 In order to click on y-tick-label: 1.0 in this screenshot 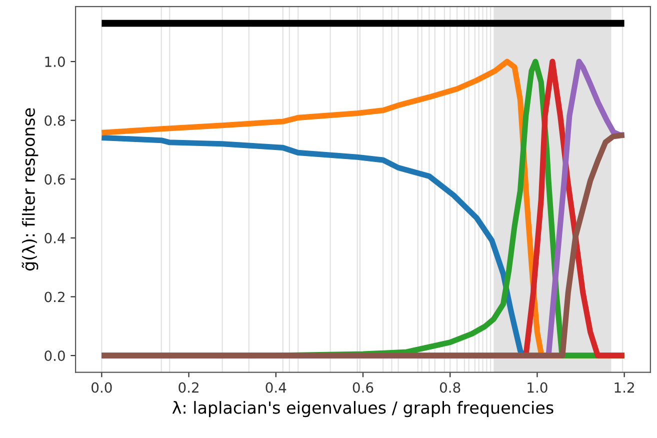, I will do `click(55, 62)`.